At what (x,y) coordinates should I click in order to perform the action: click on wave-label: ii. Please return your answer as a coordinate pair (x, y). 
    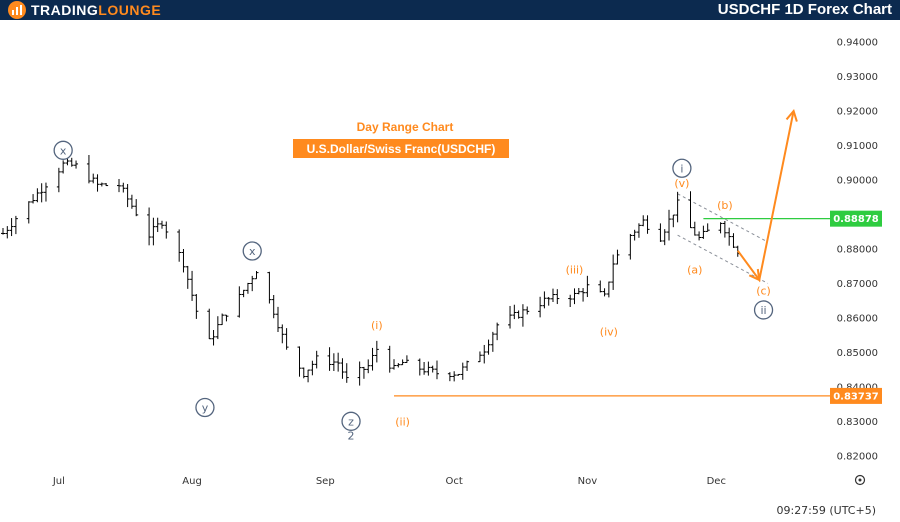
    Looking at the image, I should click on (763, 310).